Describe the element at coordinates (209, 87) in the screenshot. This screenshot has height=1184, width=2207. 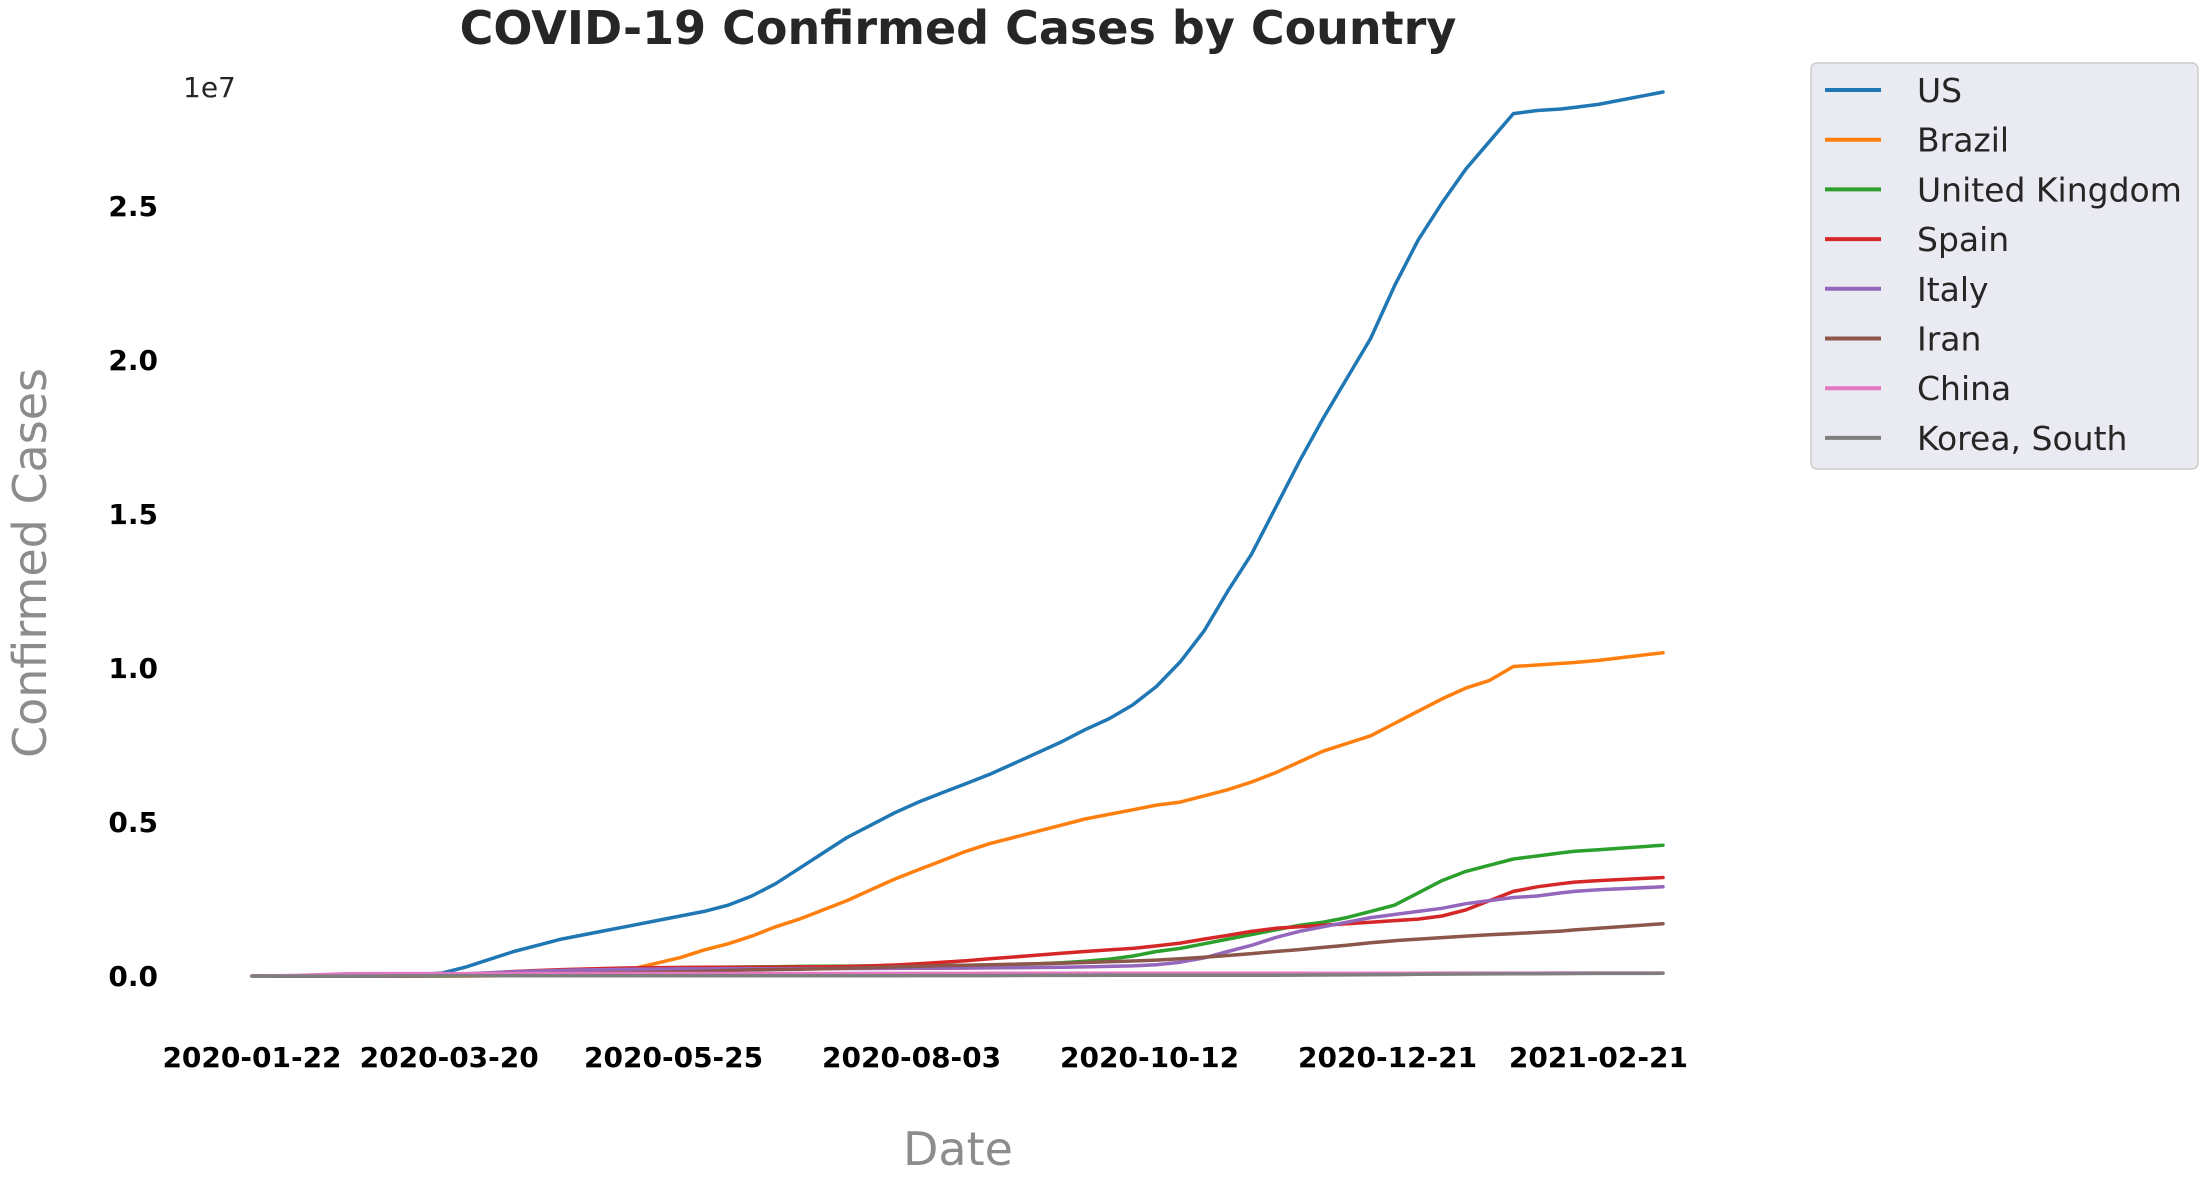
I see `y-offset-label: 1e7` at that location.